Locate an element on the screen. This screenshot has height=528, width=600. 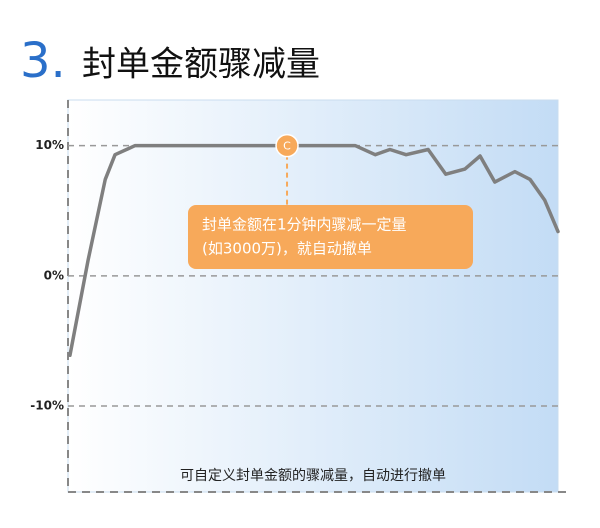
chart-title: 封单金额骤减量 is located at coordinates (201, 65).